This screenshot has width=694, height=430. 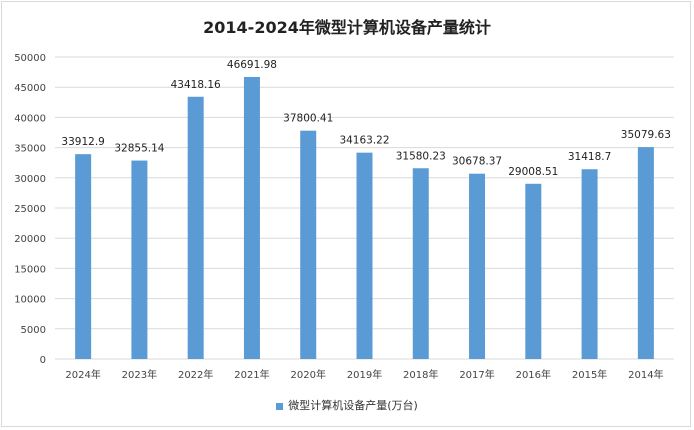 I want to click on legend: 微型计算机设备产量(万台), so click(x=347, y=405).